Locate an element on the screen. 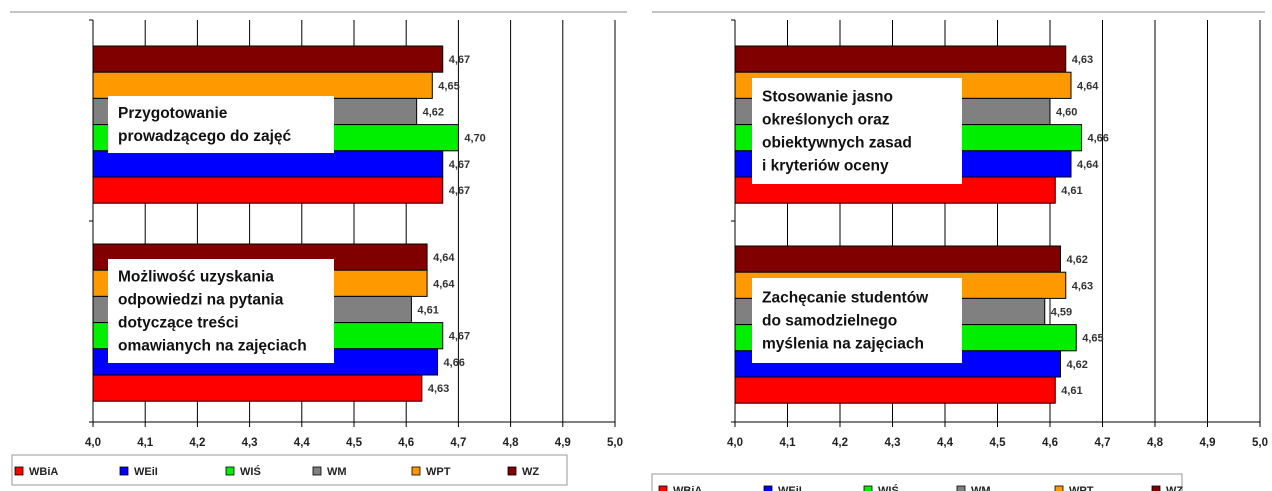  category-label: prowadzącego do zajęć is located at coordinates (205, 136).